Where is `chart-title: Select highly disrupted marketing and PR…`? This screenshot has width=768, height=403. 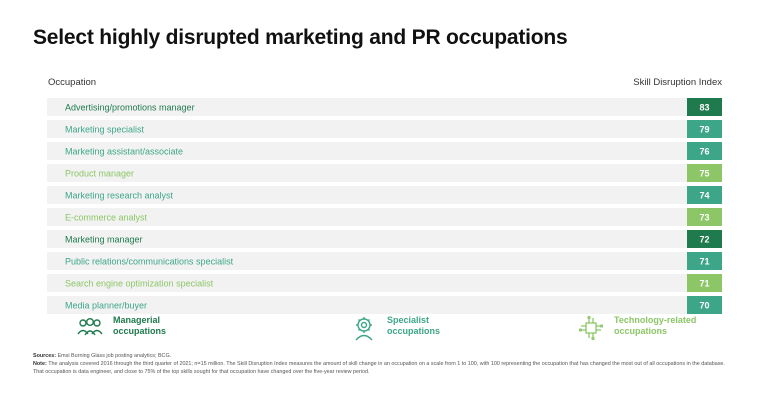
chart-title: Select highly disrupted marketing and PR… is located at coordinates (300, 37).